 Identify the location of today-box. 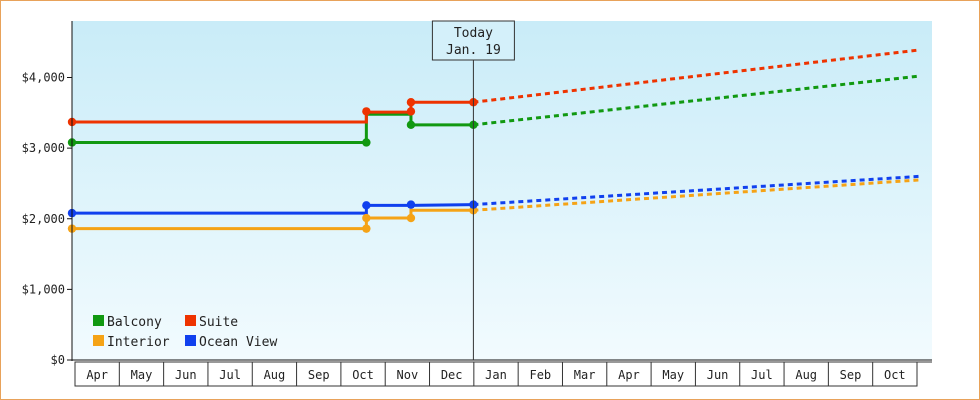
(473, 40).